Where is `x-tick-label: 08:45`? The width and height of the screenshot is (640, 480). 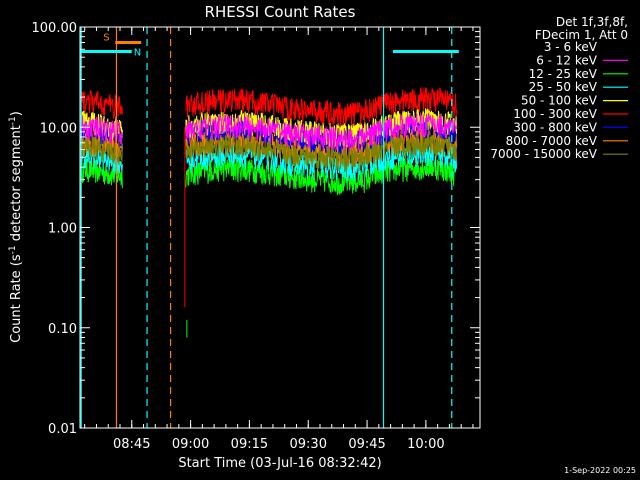
x-tick-label: 08:45 is located at coordinates (131, 444).